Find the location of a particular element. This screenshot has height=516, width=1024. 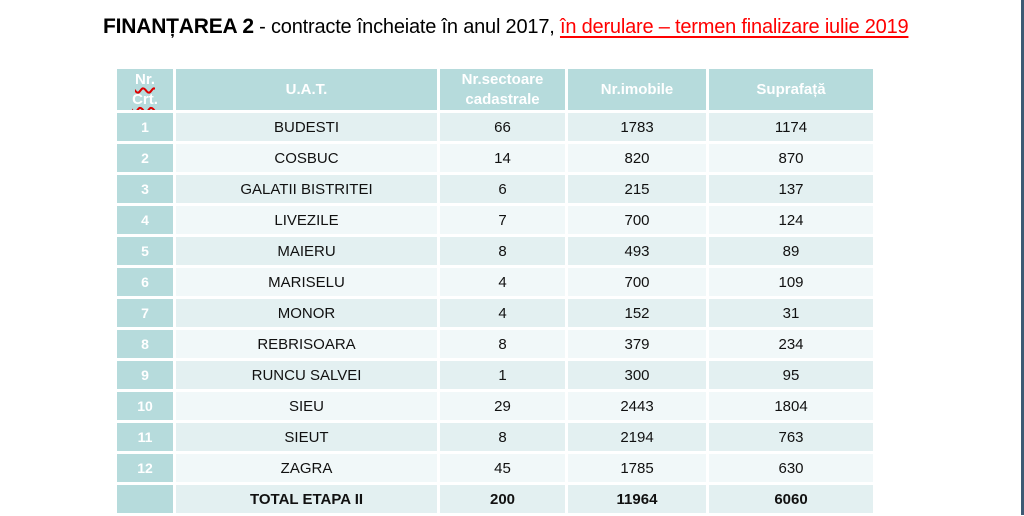

cell-nr: 4 is located at coordinates (145, 220).